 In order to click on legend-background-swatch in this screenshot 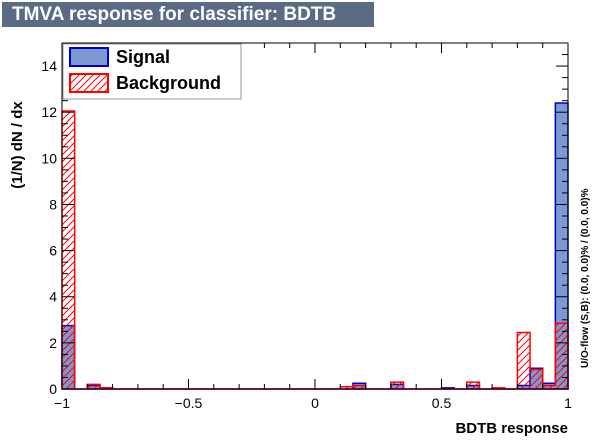, I will do `click(89, 83)`.